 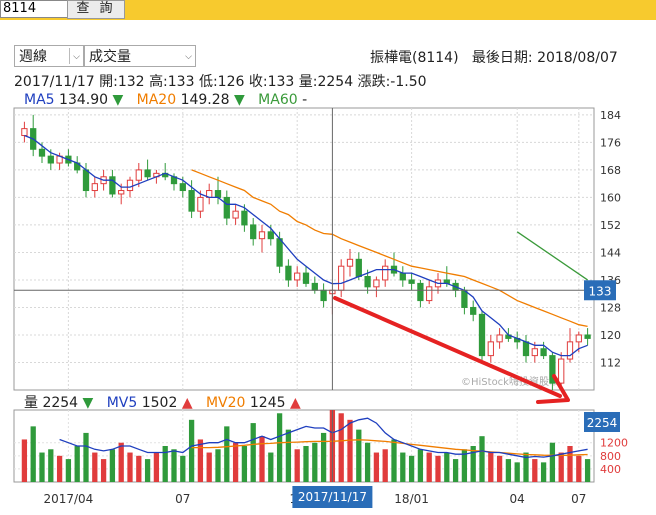 I want to click on watermark-text: ©HiStock嗨投資股市, so click(x=510, y=381).